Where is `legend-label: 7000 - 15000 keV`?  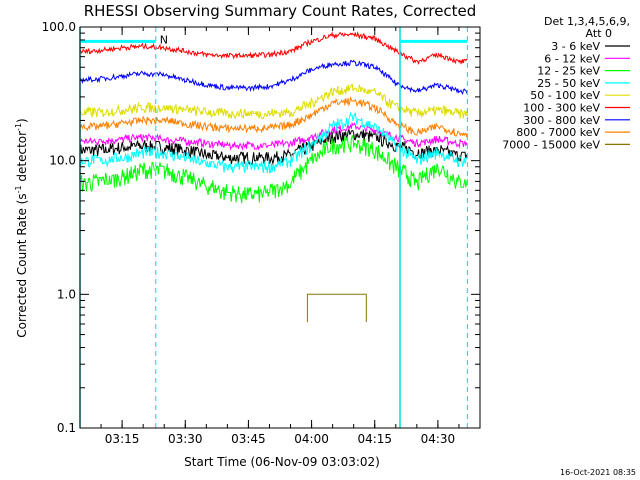 legend-label: 7000 - 15000 keV is located at coordinates (551, 144).